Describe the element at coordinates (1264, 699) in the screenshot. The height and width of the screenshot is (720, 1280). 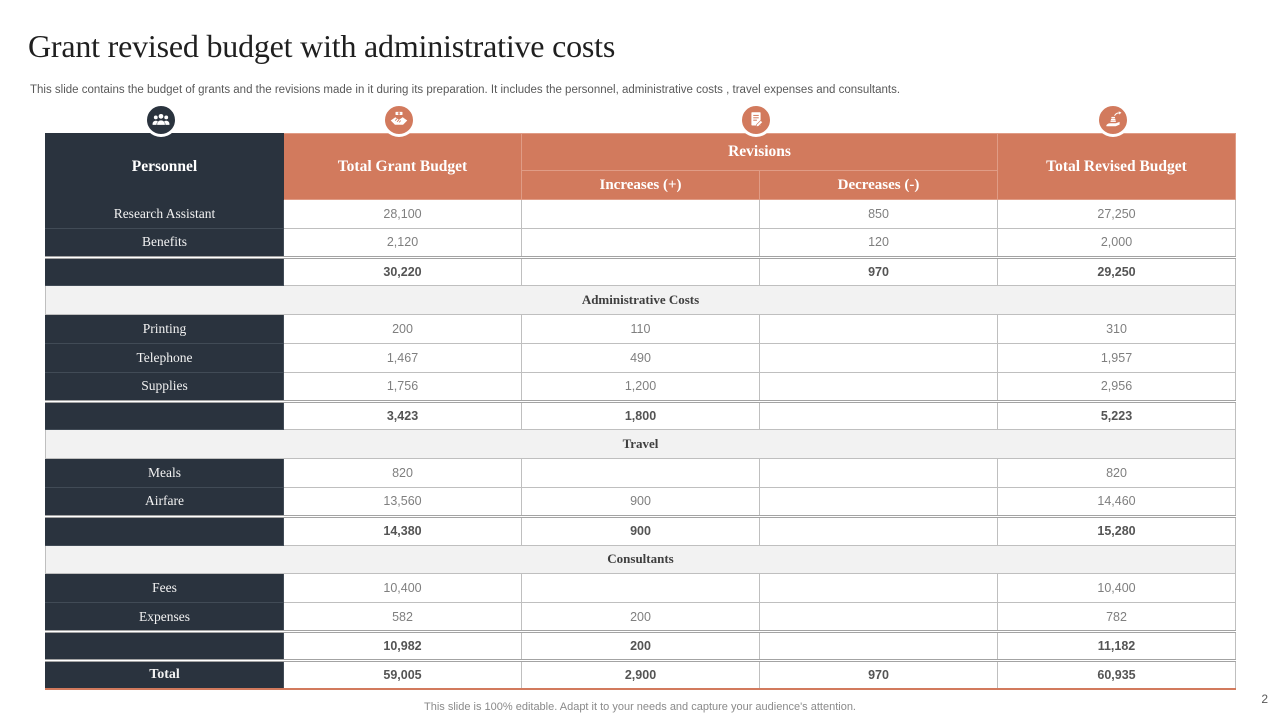
I see `page-number: 2` at that location.